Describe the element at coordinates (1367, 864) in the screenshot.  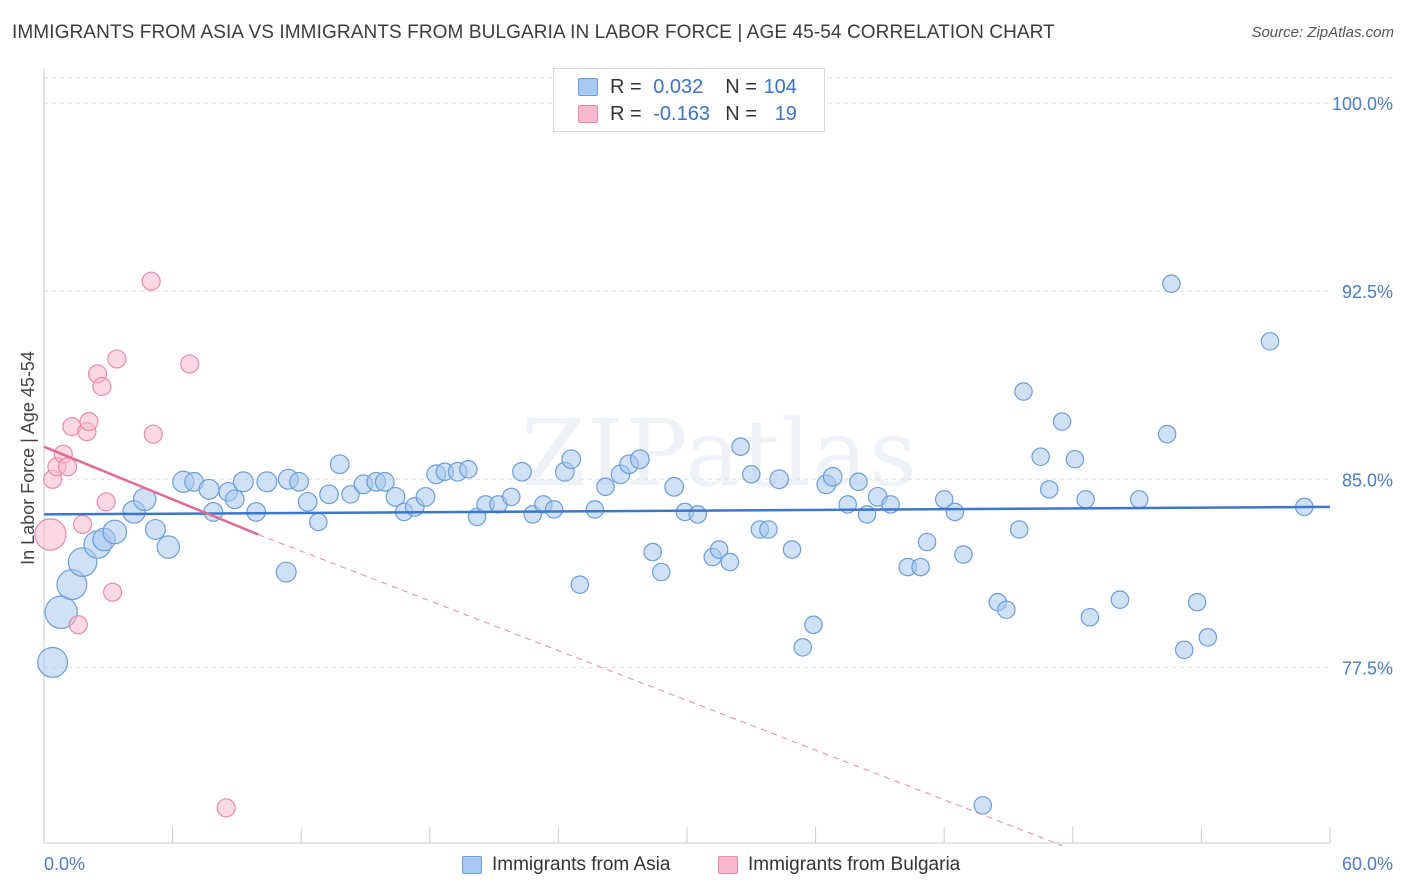
I see `x-tick-label-right: 60.0%` at that location.